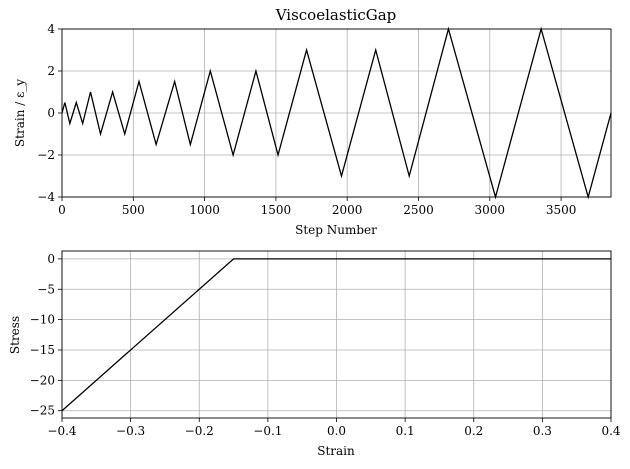  Describe the element at coordinates (133, 210) in the screenshot. I see `top-x-tick-label: 500` at that location.